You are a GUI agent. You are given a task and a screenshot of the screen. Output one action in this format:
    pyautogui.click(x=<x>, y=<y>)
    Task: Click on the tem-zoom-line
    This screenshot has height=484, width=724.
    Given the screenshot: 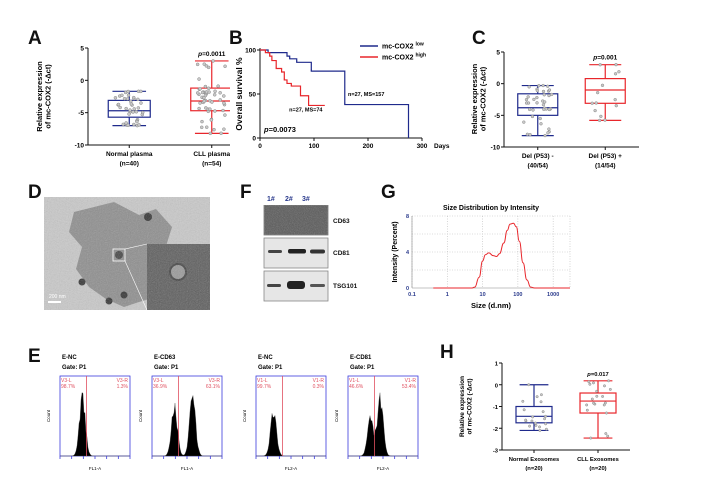 What is the action you would take?
    pyautogui.click(x=136, y=246)
    